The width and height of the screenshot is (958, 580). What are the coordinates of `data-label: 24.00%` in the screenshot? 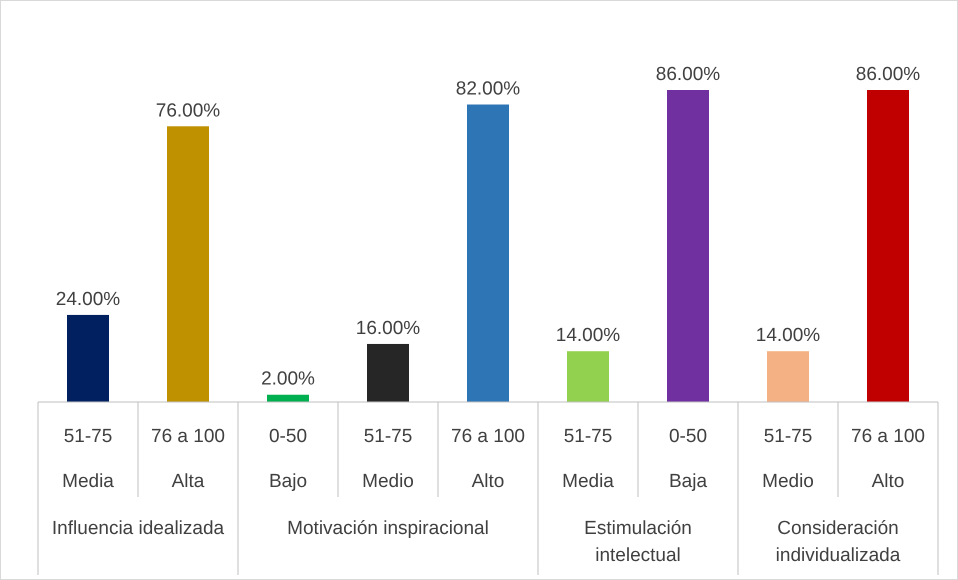 It's located at (88, 299).